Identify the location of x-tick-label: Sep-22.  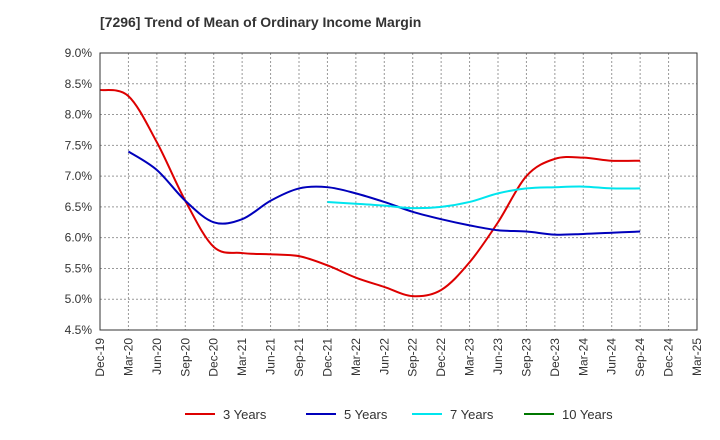
(413, 357).